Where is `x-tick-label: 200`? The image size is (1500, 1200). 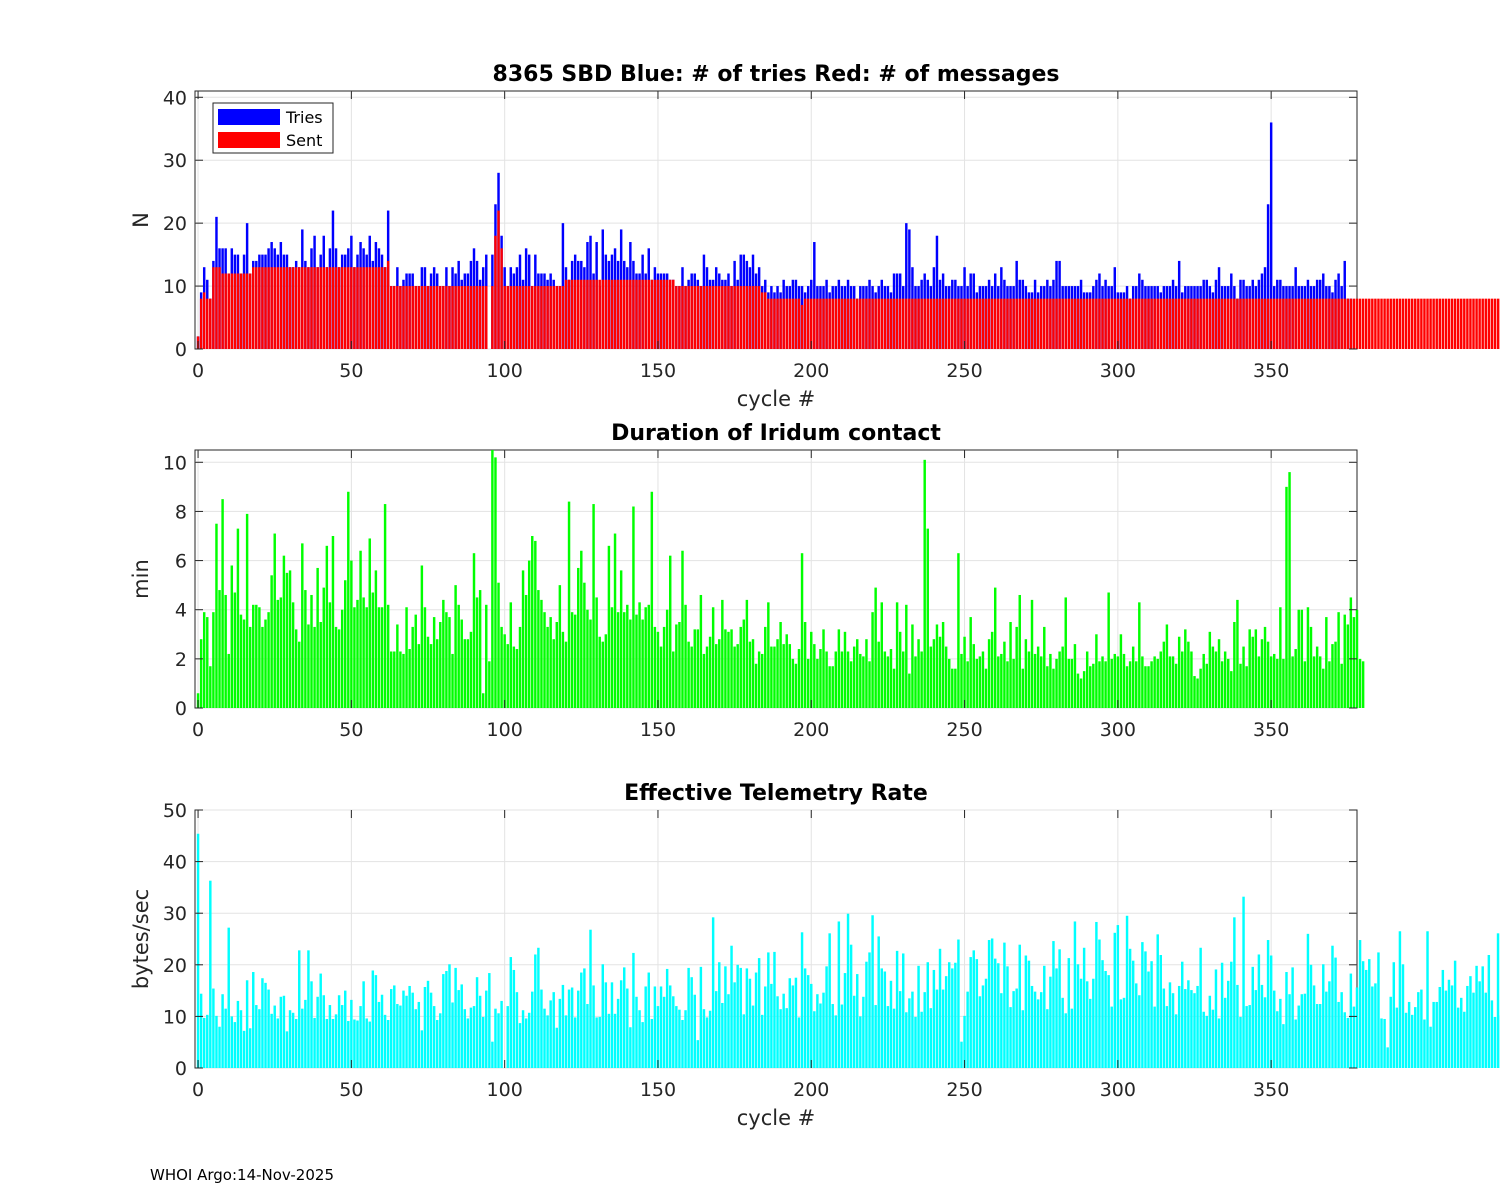 x-tick-label: 200 is located at coordinates (811, 1090).